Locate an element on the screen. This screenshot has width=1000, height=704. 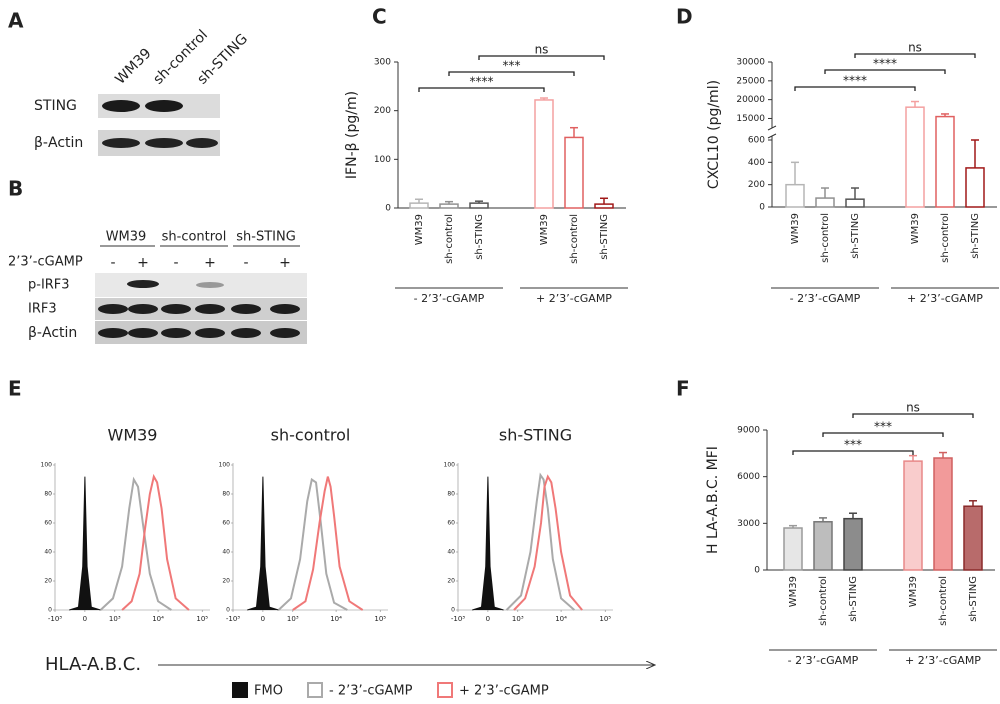
y-tick-label: 40 is located at coordinates (48, 552).